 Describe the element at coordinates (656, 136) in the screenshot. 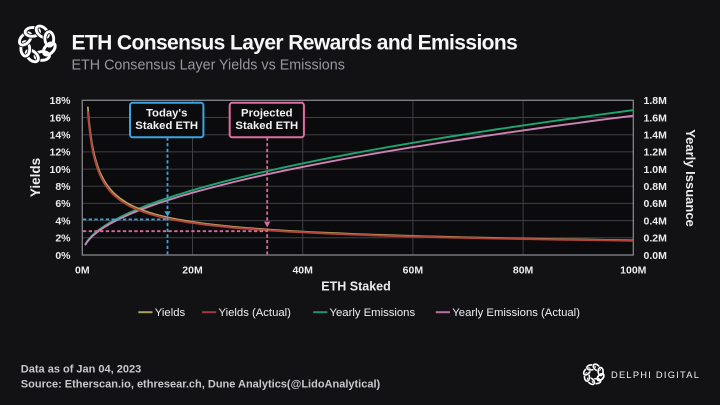

I see `svg-text: 1.4M` at that location.